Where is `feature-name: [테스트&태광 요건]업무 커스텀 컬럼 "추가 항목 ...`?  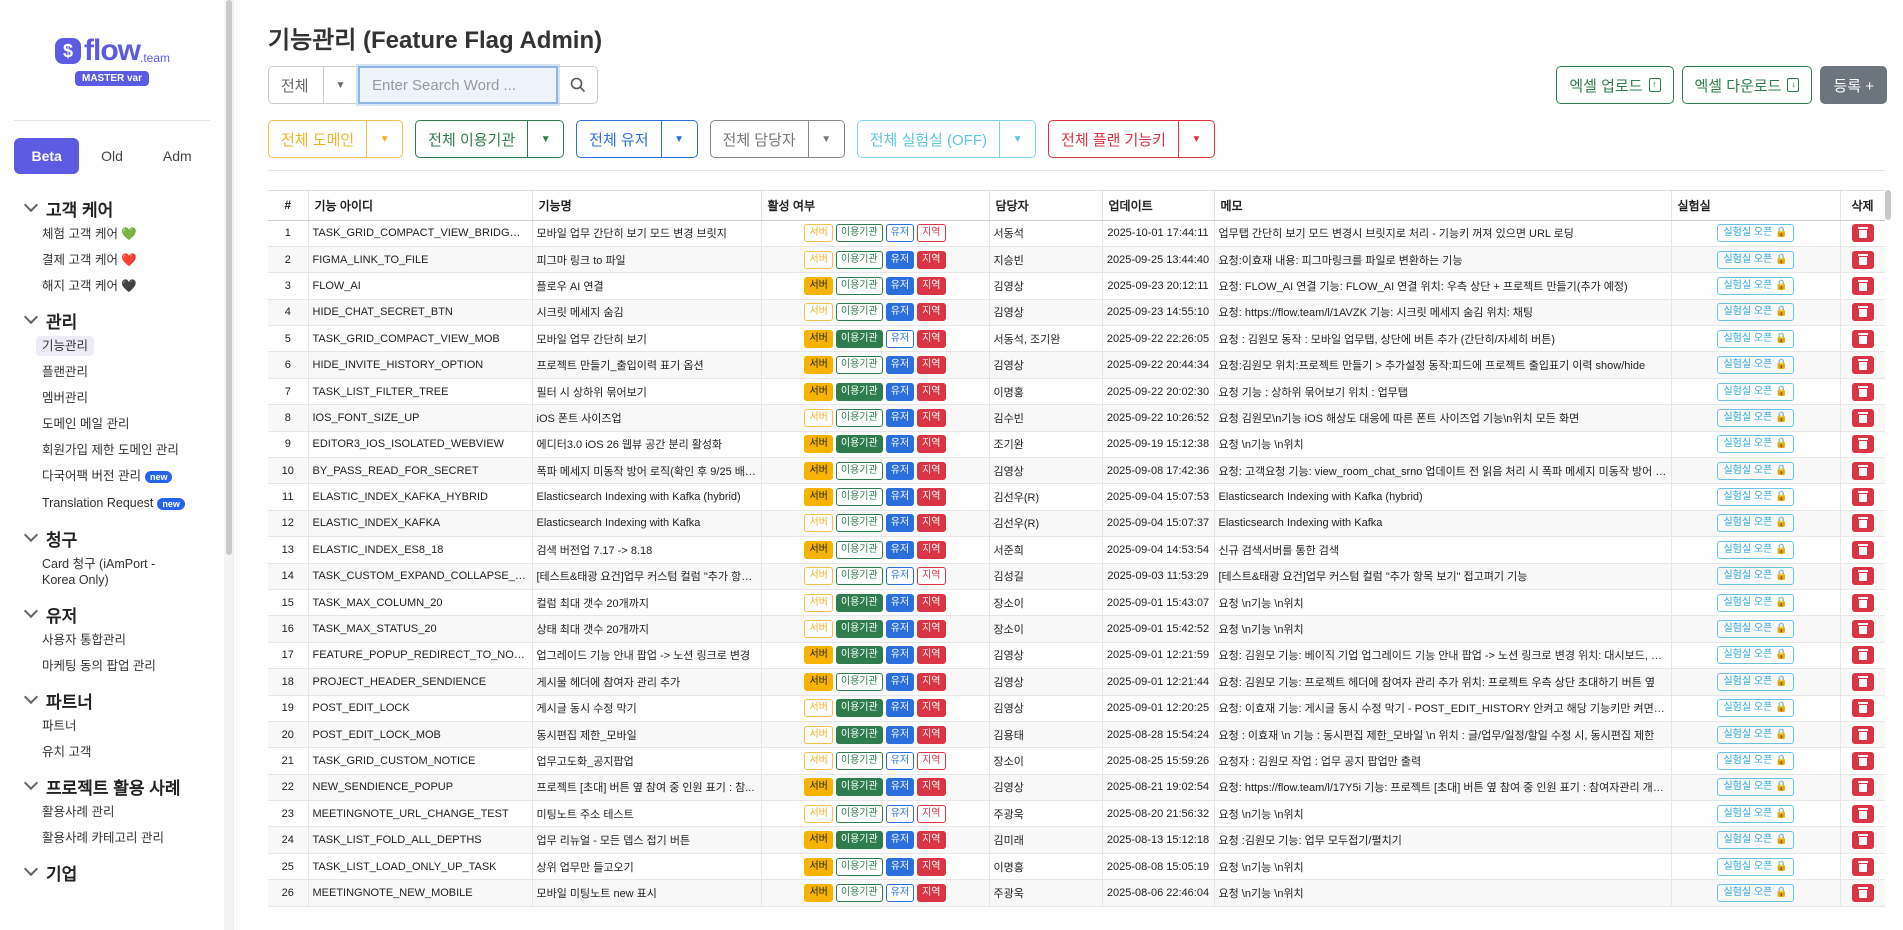
feature-name: [테스트&태광 요건]업무 커스텀 컬럼 "추가 항목 ... is located at coordinates (647, 576).